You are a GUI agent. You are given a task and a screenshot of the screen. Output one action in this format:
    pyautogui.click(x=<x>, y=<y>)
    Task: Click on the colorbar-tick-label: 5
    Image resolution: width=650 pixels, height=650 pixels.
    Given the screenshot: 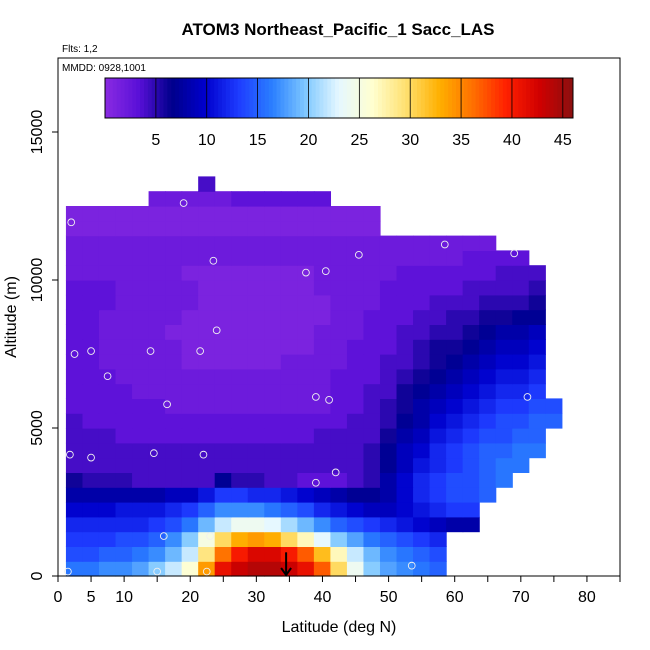 What is the action you would take?
    pyautogui.click(x=155, y=140)
    